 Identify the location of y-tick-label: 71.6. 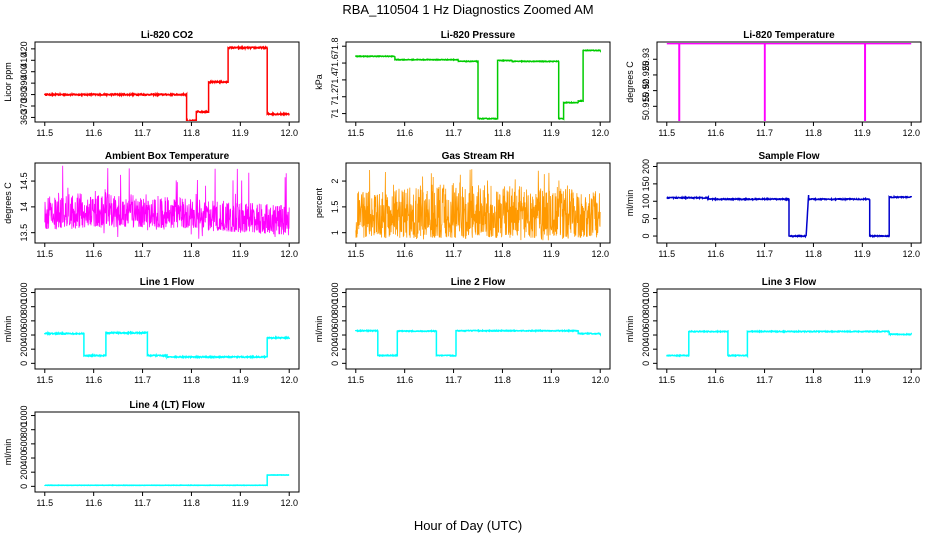
(335, 63).